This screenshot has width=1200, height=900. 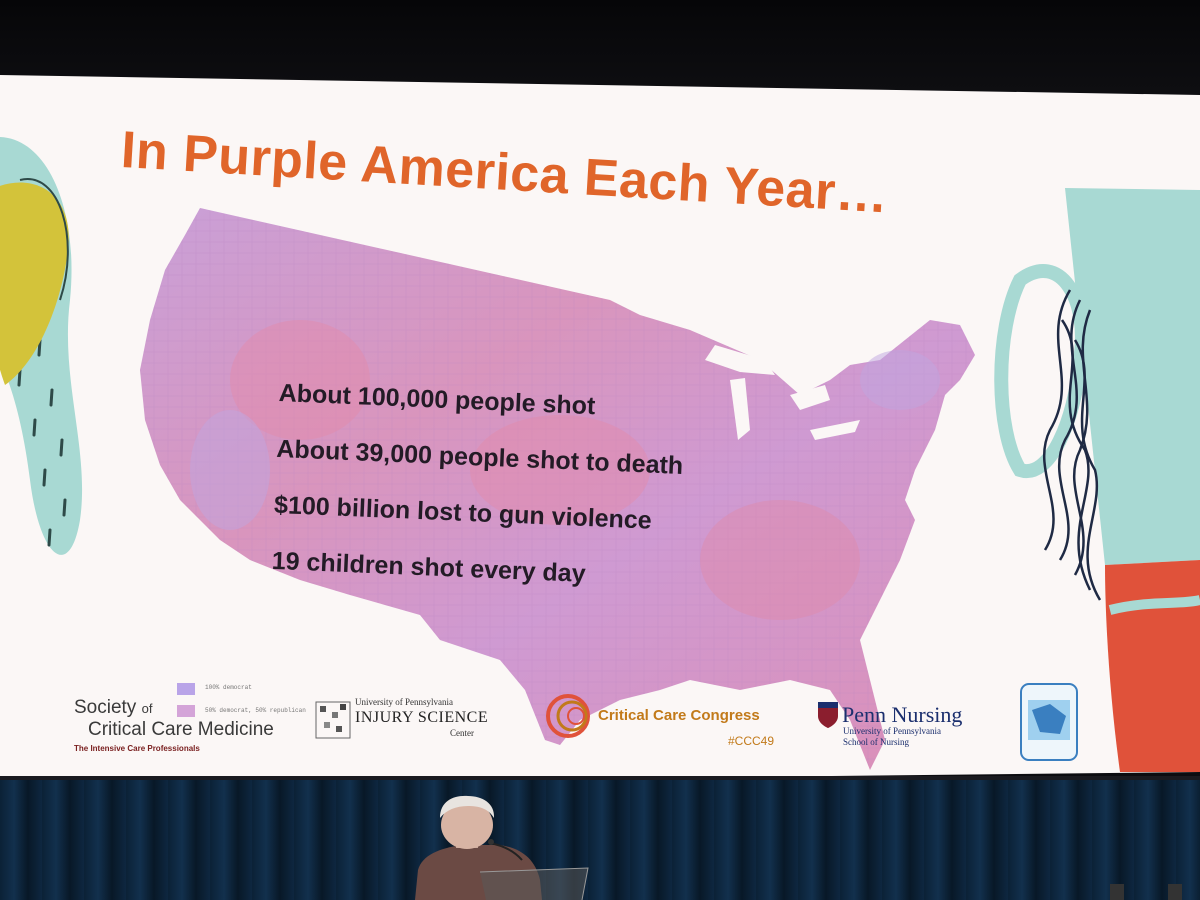 I want to click on injury-science-line1: University of Pennsylvania, so click(x=404, y=702).